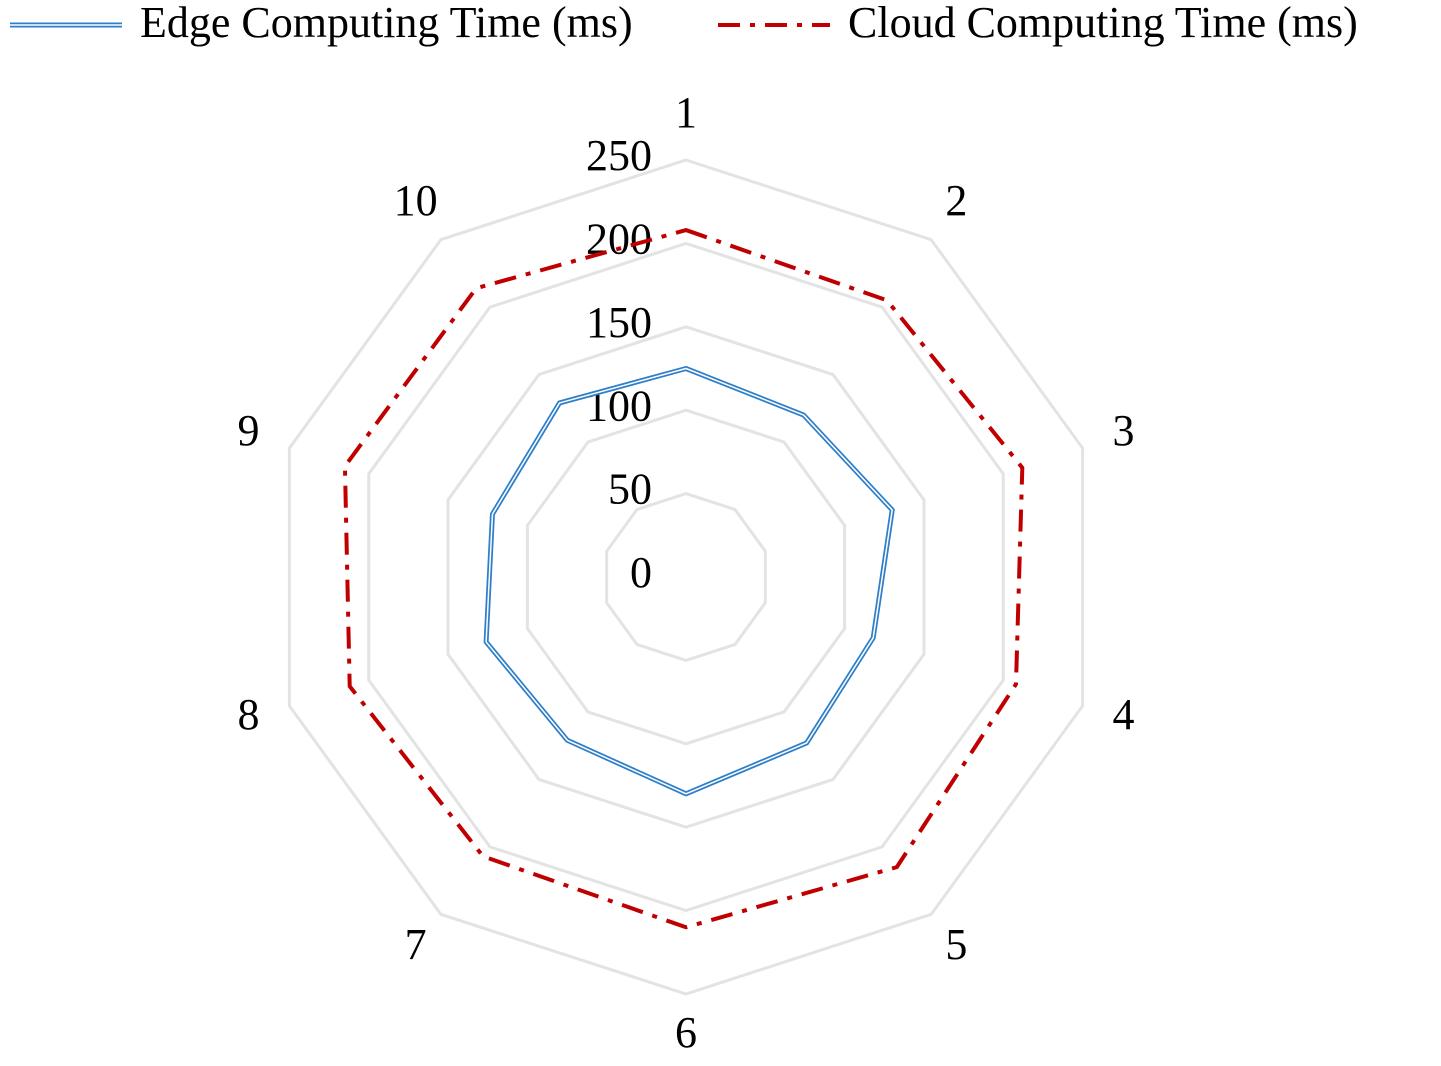 The width and height of the screenshot is (1441, 1066). I want to click on r-tick-label: 0, so click(641, 572).